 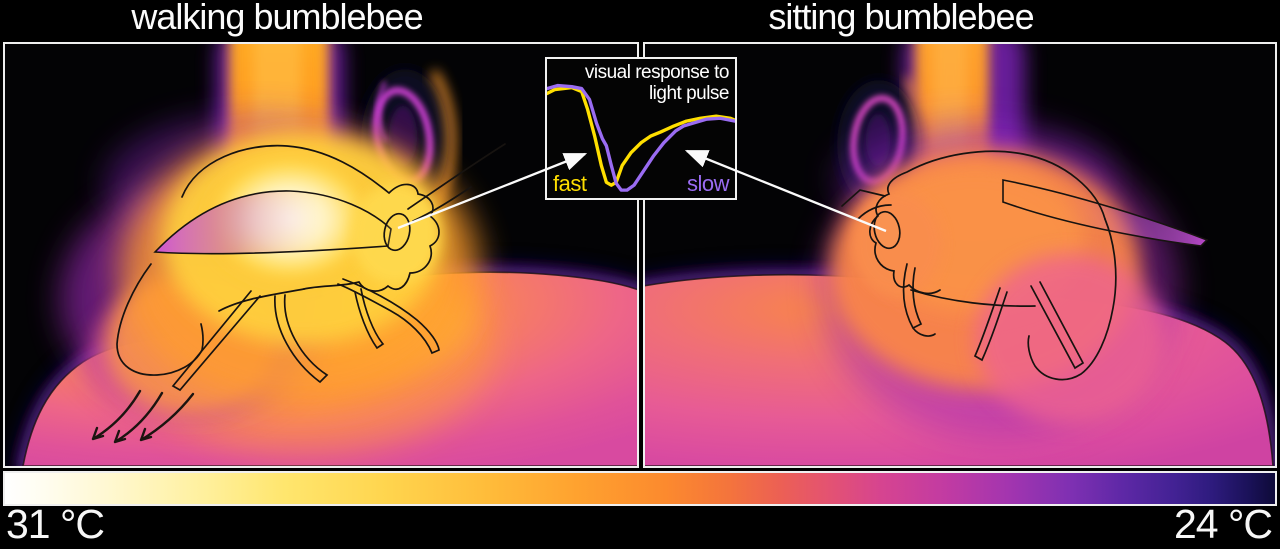 I want to click on walking-motion-arrows, so click(x=143, y=416).